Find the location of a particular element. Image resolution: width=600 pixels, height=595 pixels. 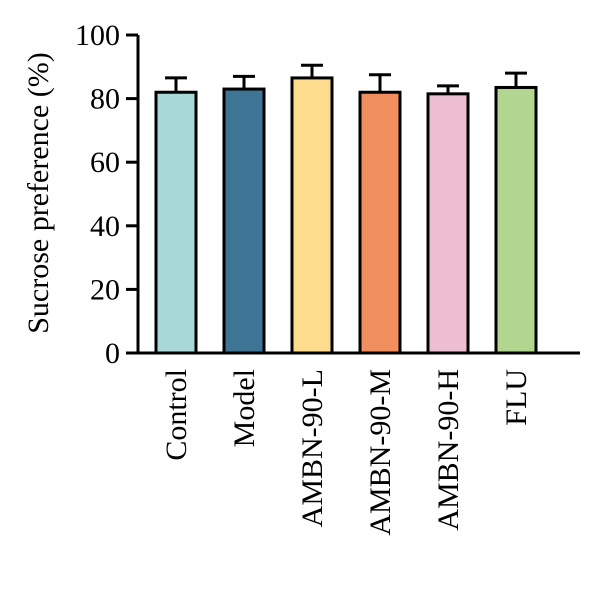

y-tick-label: 60 is located at coordinates (105, 162).